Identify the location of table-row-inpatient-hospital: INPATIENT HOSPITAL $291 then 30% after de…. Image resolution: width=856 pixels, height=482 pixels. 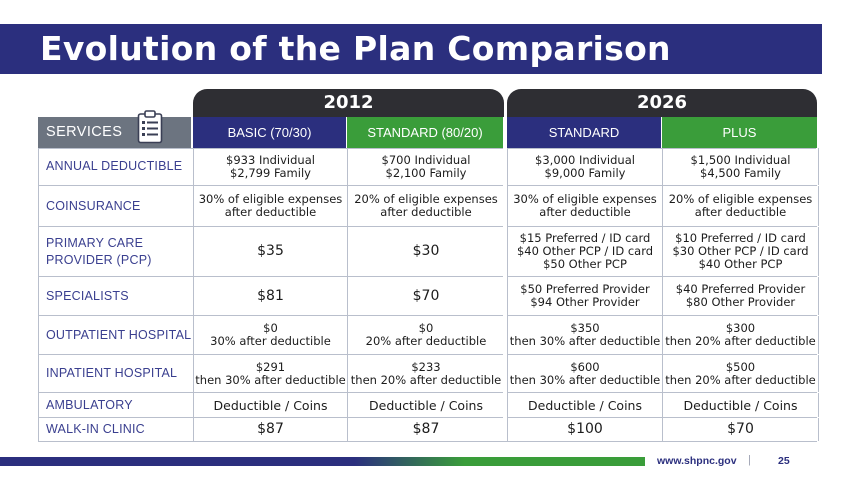
(428, 374).